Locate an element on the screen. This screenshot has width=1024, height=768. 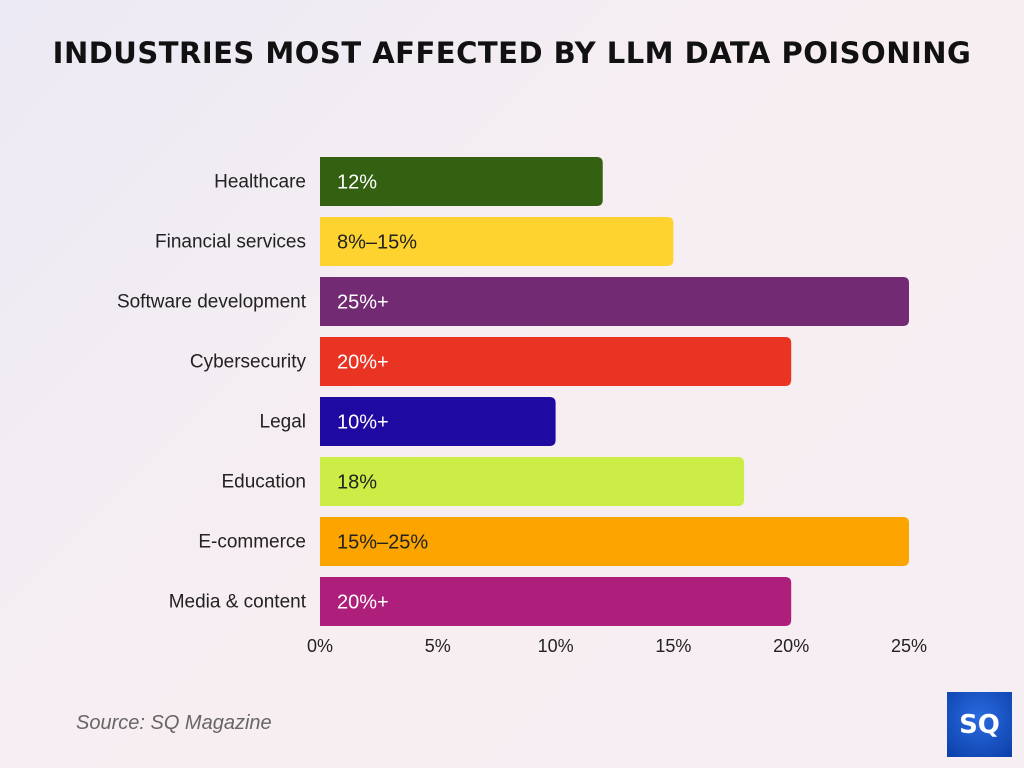
category-label: Education is located at coordinates (263, 482).